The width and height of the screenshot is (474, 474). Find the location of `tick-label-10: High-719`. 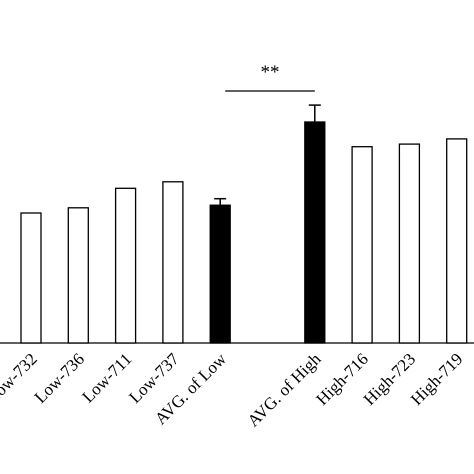

tick-label-10: High-719 is located at coordinates (437, 379).